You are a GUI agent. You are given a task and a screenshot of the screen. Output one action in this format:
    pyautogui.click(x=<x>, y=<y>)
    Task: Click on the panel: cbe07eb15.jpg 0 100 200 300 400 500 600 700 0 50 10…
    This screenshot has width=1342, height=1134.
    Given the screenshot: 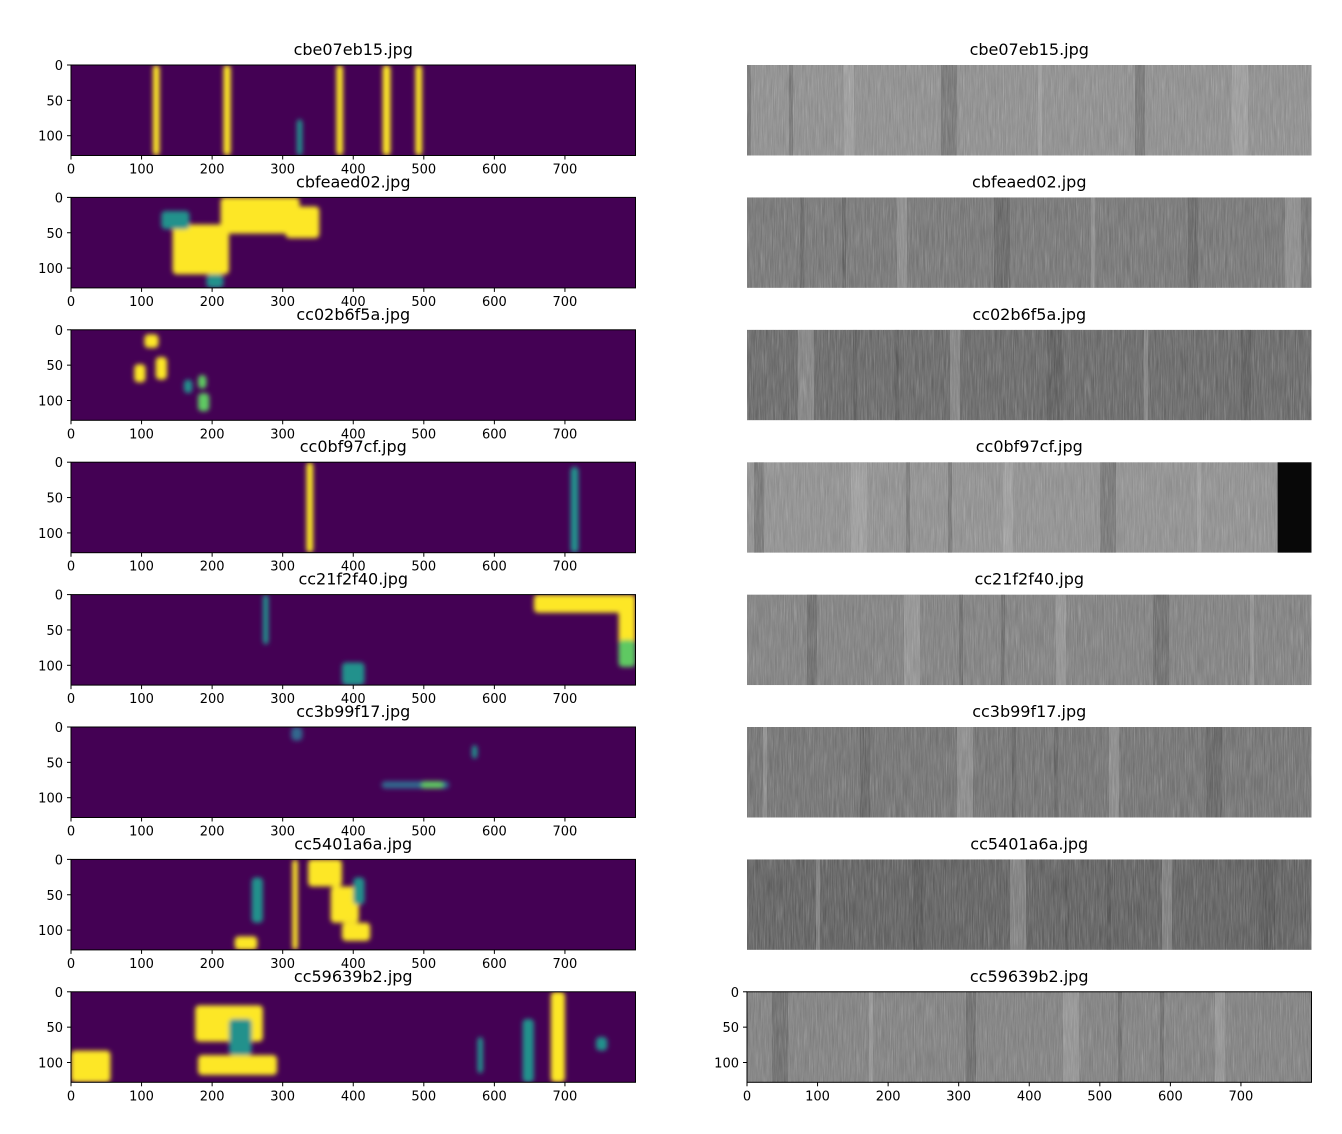 What is the action you would take?
    pyautogui.click(x=337, y=109)
    